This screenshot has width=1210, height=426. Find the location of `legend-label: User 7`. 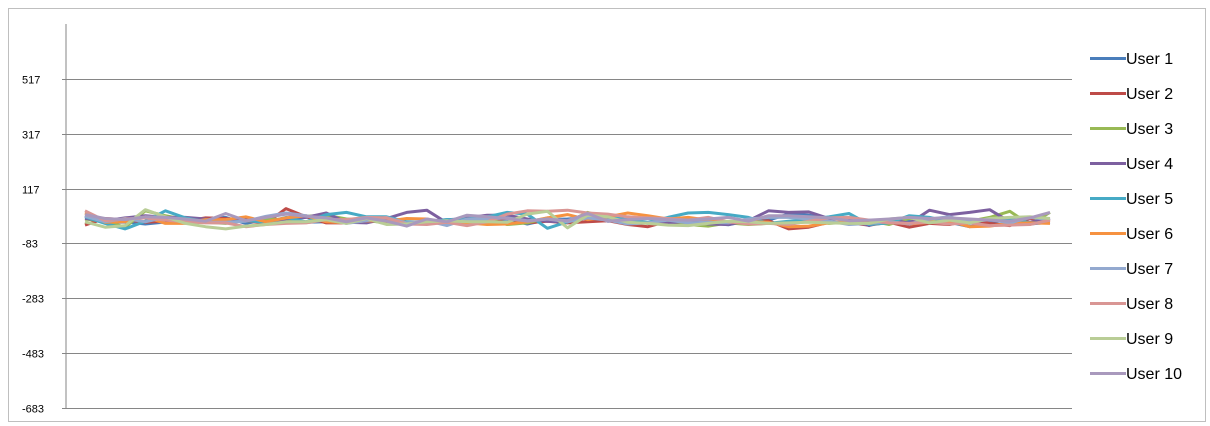

legend-label: User 7 is located at coordinates (1149, 269).